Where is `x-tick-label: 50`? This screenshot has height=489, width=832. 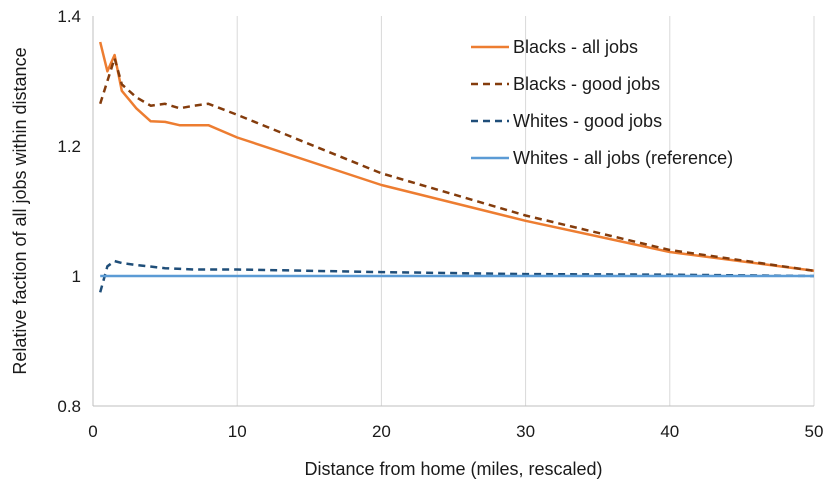
x-tick-label: 50 is located at coordinates (814, 431).